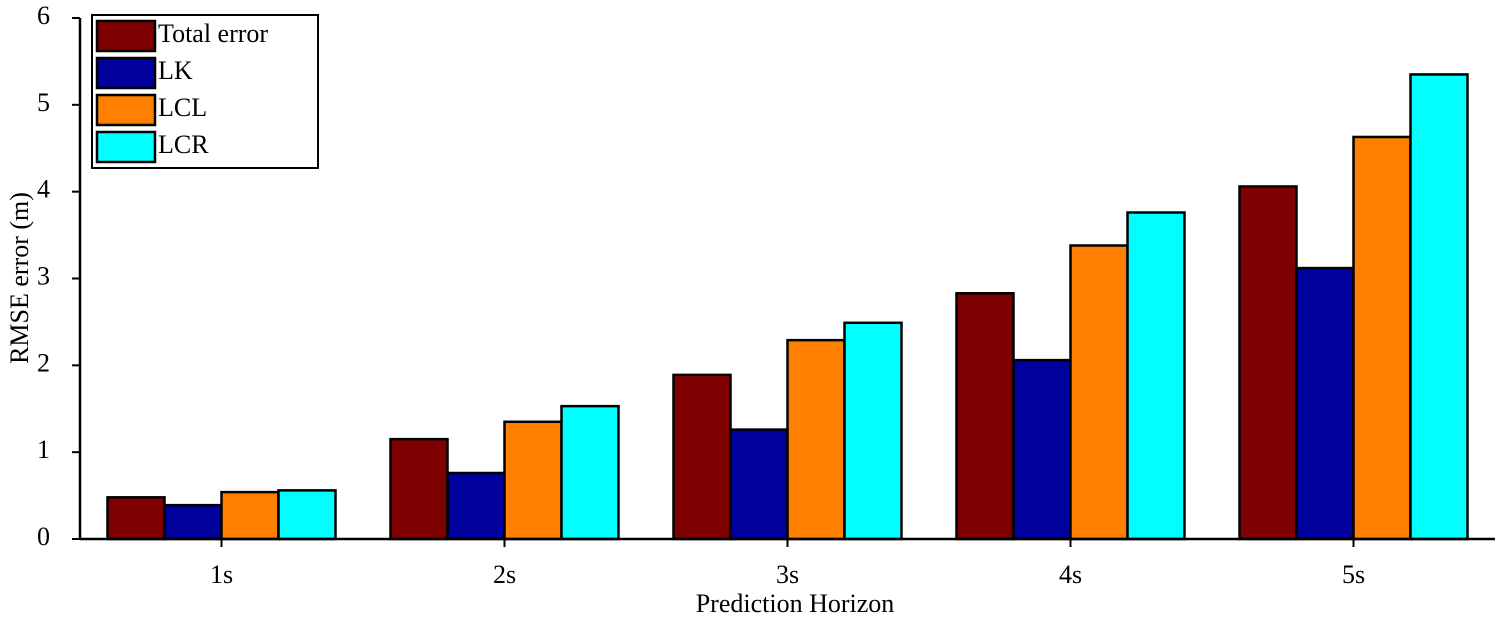 Image resolution: width=1498 pixels, height=622 pixels. I want to click on x-axis-label: Prediction Horizon, so click(795, 603).